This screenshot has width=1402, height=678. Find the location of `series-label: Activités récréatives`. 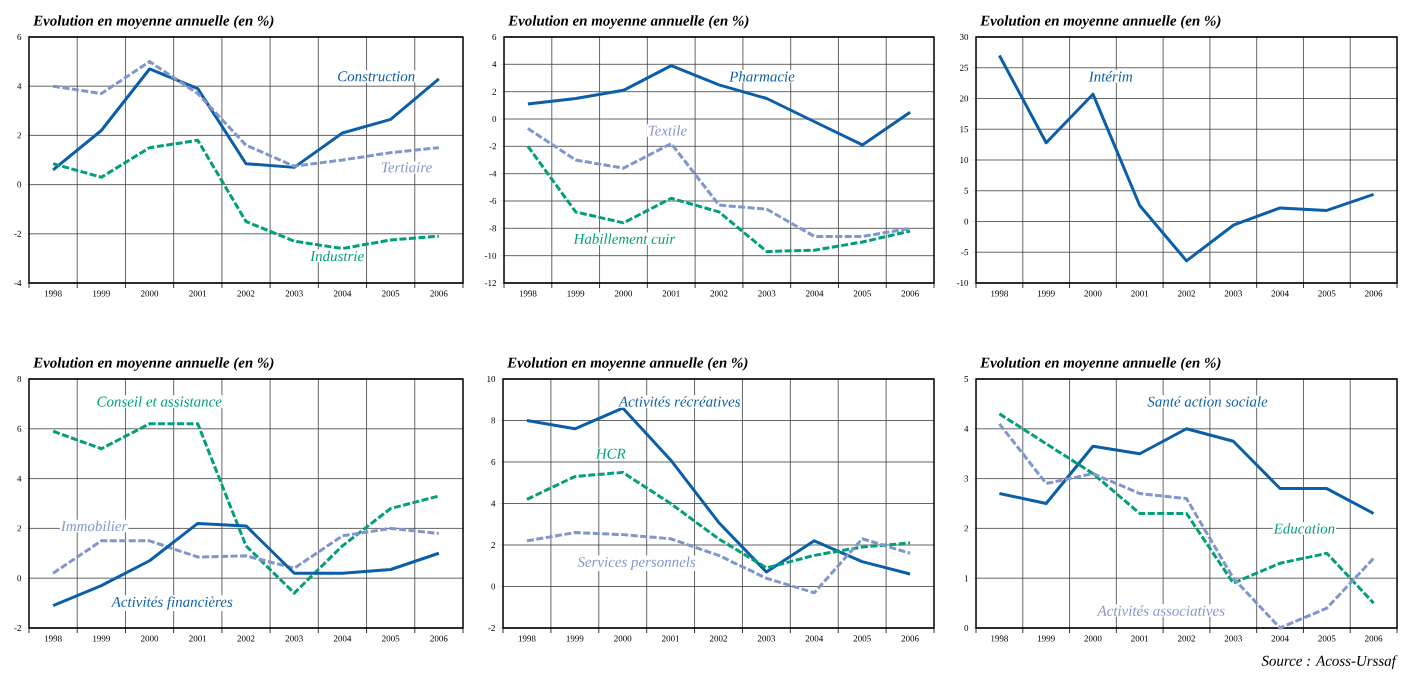

series-label: Activités récréatives is located at coordinates (679, 401).